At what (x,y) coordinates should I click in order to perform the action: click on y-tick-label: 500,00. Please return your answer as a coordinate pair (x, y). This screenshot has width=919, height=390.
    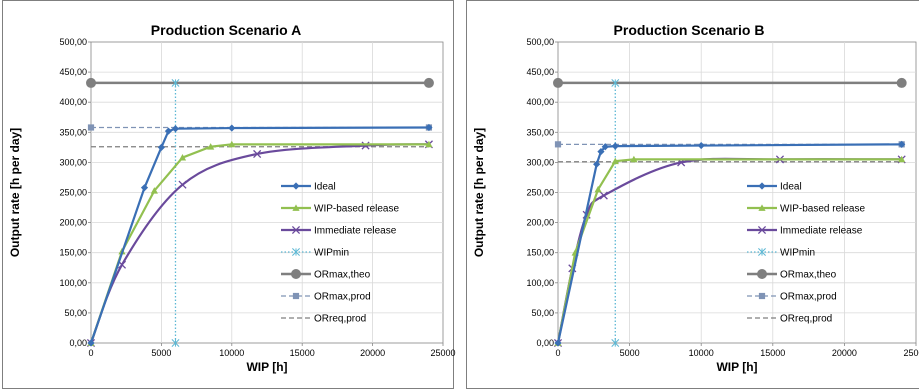
    Looking at the image, I should click on (540, 42).